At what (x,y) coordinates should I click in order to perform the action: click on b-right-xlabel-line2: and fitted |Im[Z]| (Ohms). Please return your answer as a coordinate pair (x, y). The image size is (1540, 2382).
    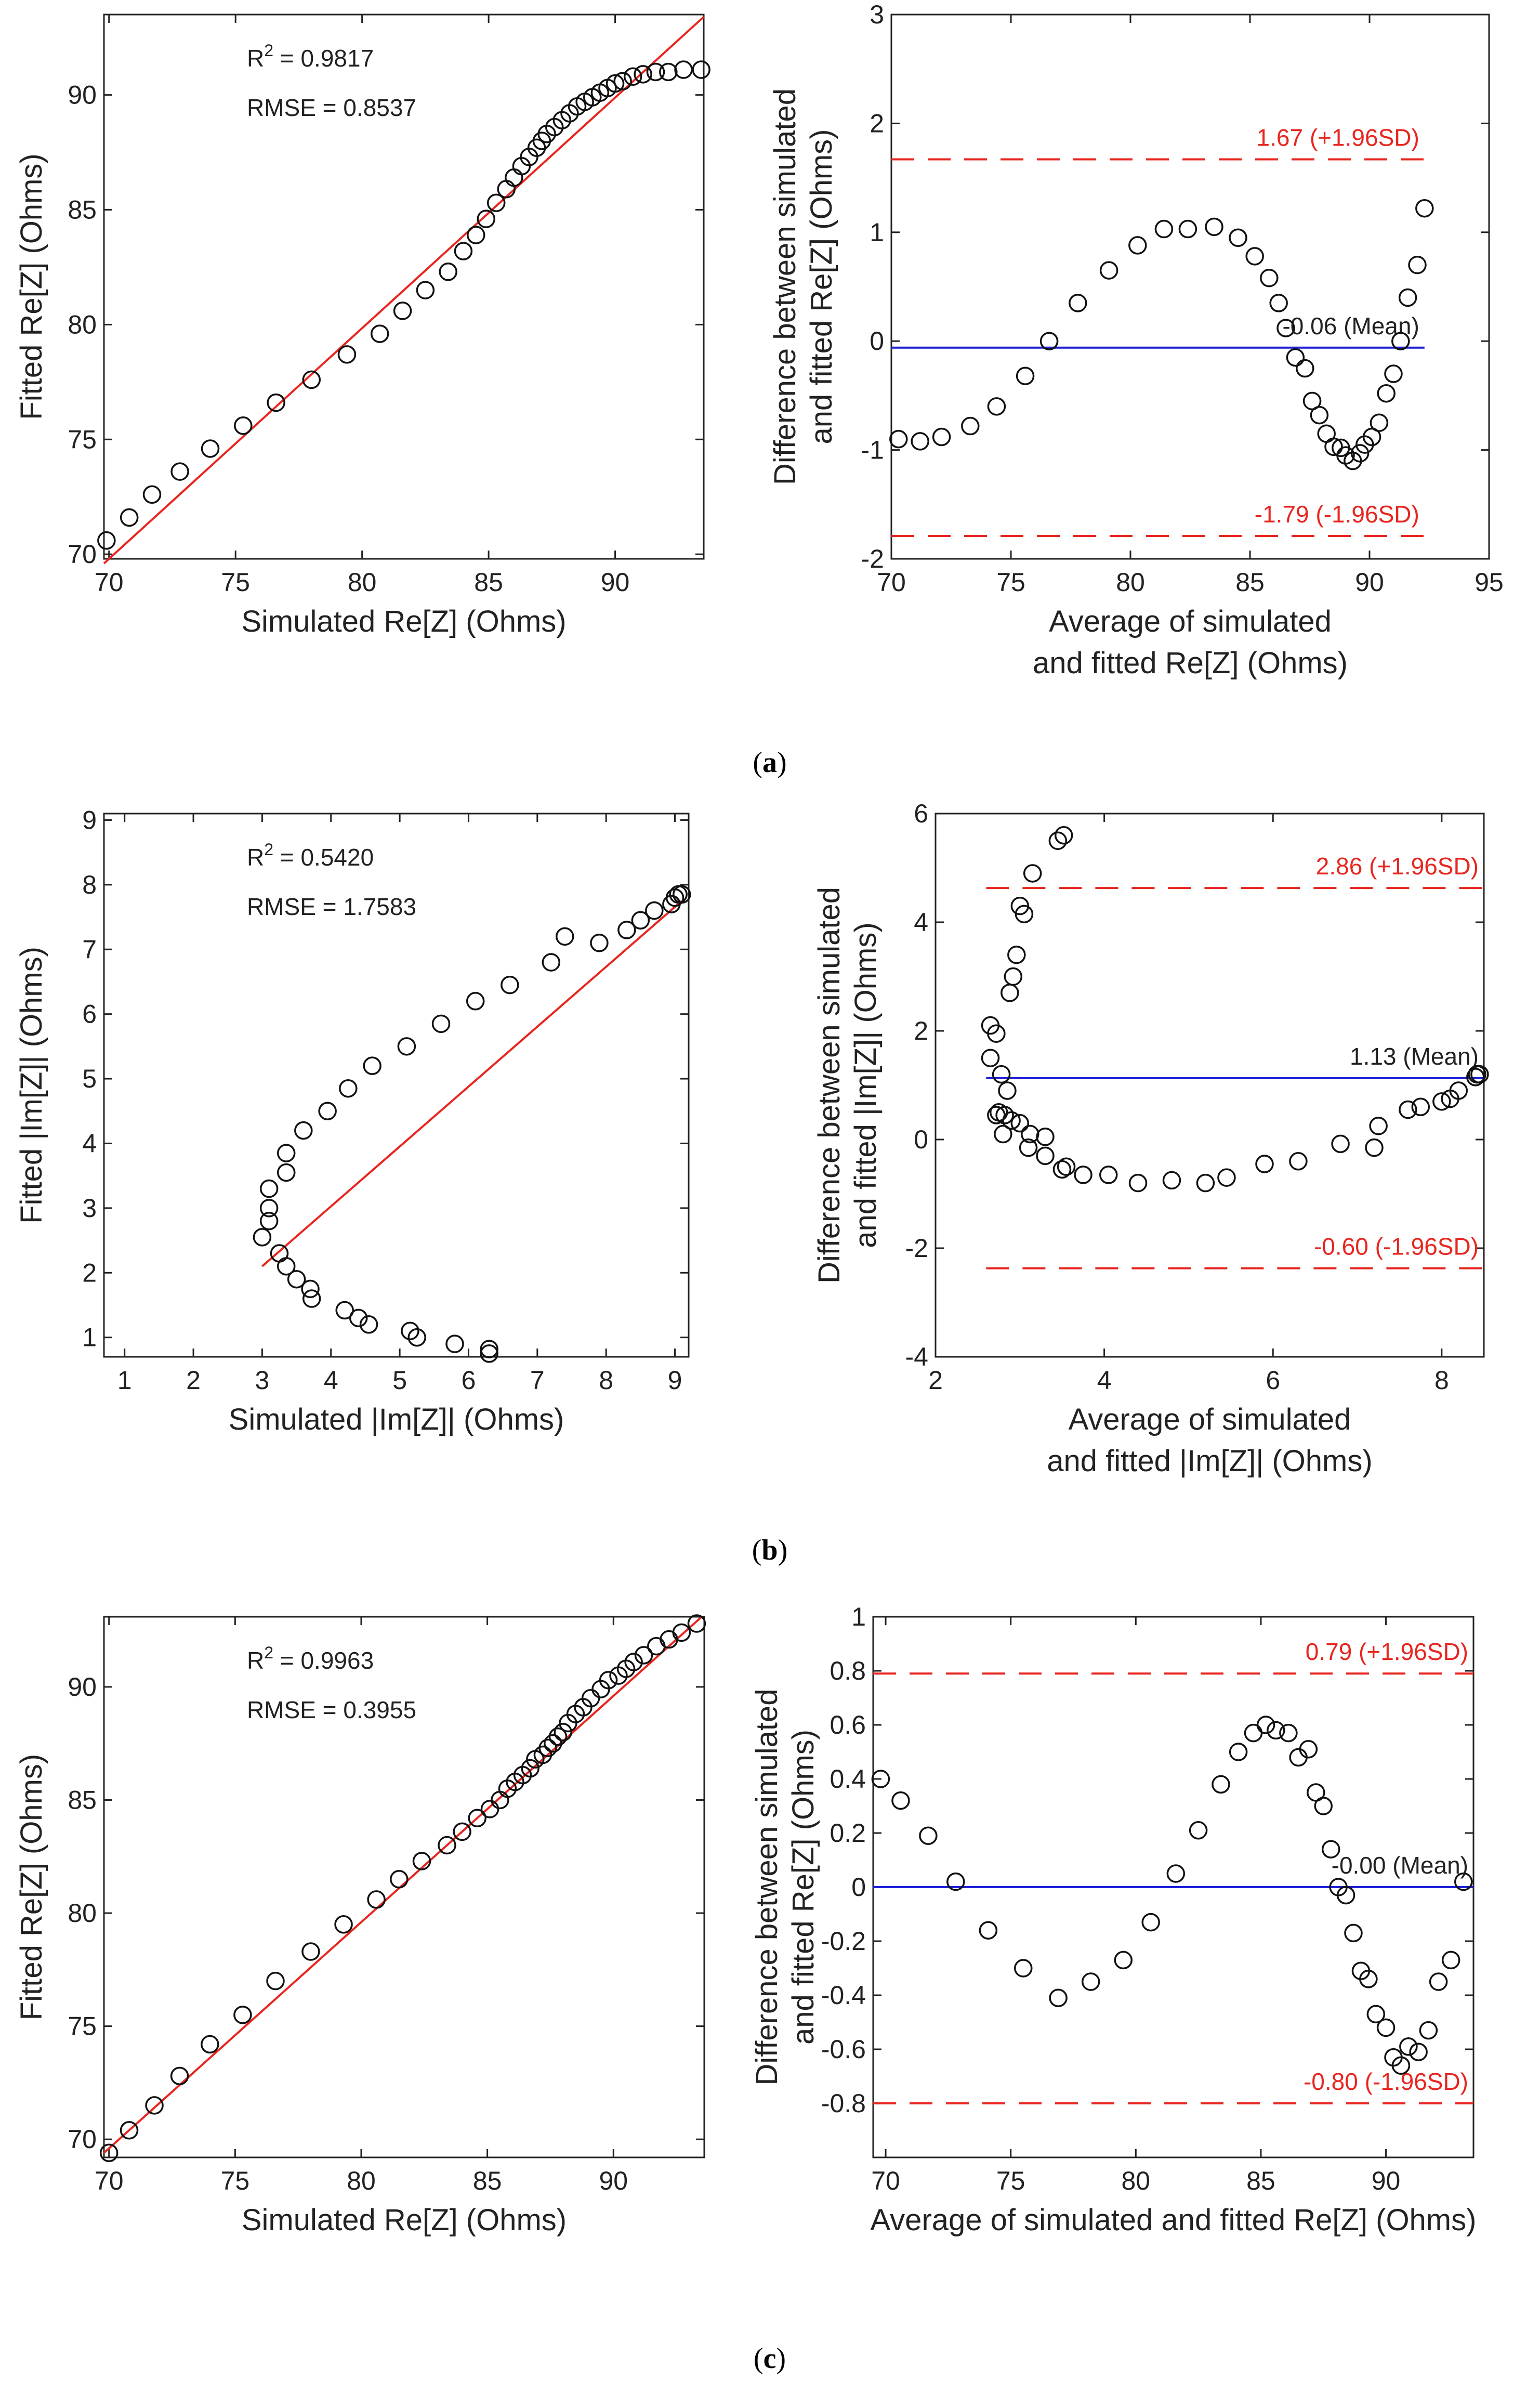
    Looking at the image, I should click on (1209, 1461).